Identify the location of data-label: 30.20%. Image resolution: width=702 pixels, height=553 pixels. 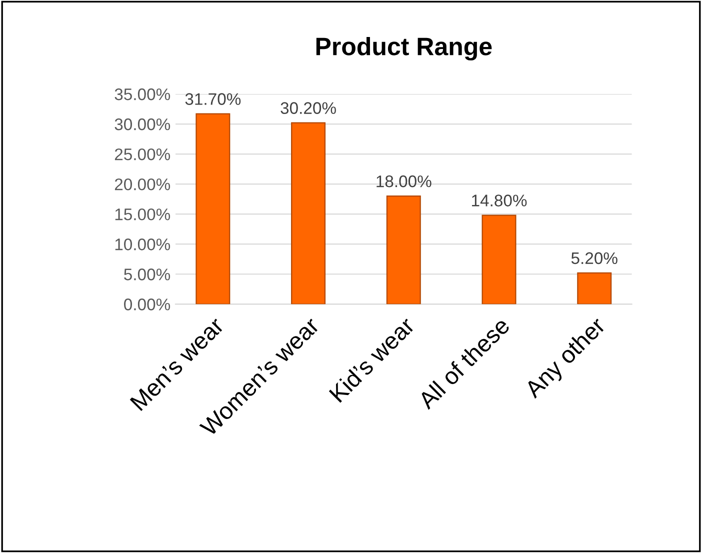
(308, 108).